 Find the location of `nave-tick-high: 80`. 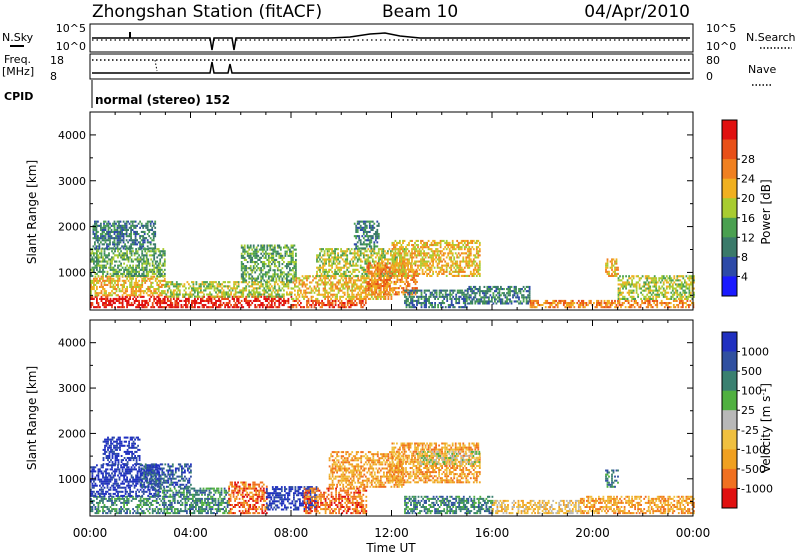

nave-tick-high: 80 is located at coordinates (713, 60).